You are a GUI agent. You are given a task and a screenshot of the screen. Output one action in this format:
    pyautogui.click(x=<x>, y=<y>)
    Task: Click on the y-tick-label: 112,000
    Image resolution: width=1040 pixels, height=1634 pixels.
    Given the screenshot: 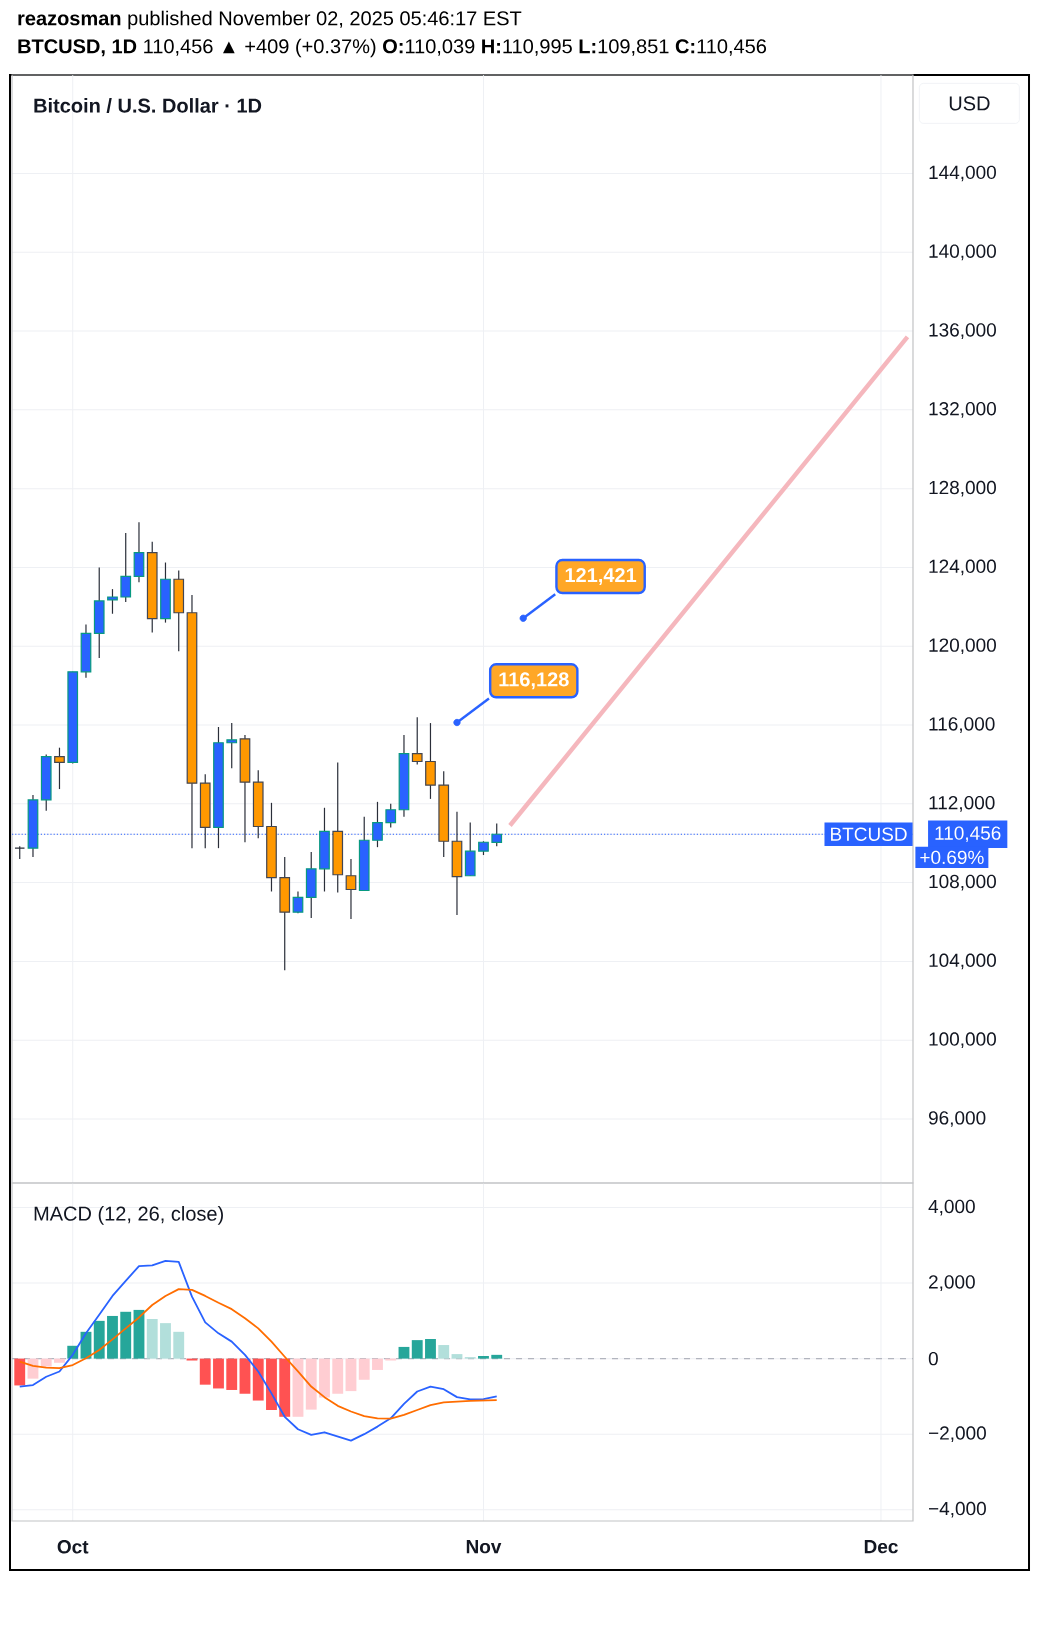 What is the action you would take?
    pyautogui.click(x=962, y=803)
    